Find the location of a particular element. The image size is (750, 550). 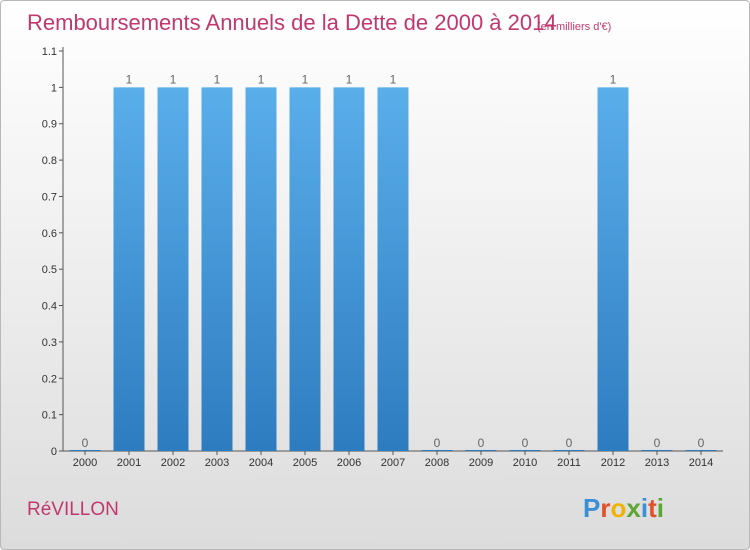

y-tick-label: 0.7 is located at coordinates (49, 197).